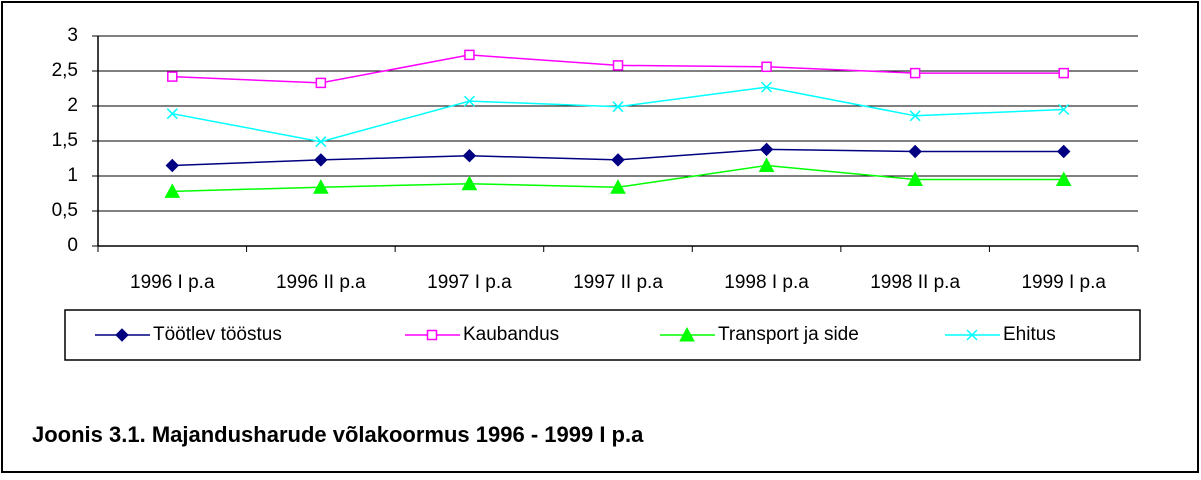 Image resolution: width=1201 pixels, height=480 pixels. I want to click on legend-label: Ehitus, so click(1029, 334).